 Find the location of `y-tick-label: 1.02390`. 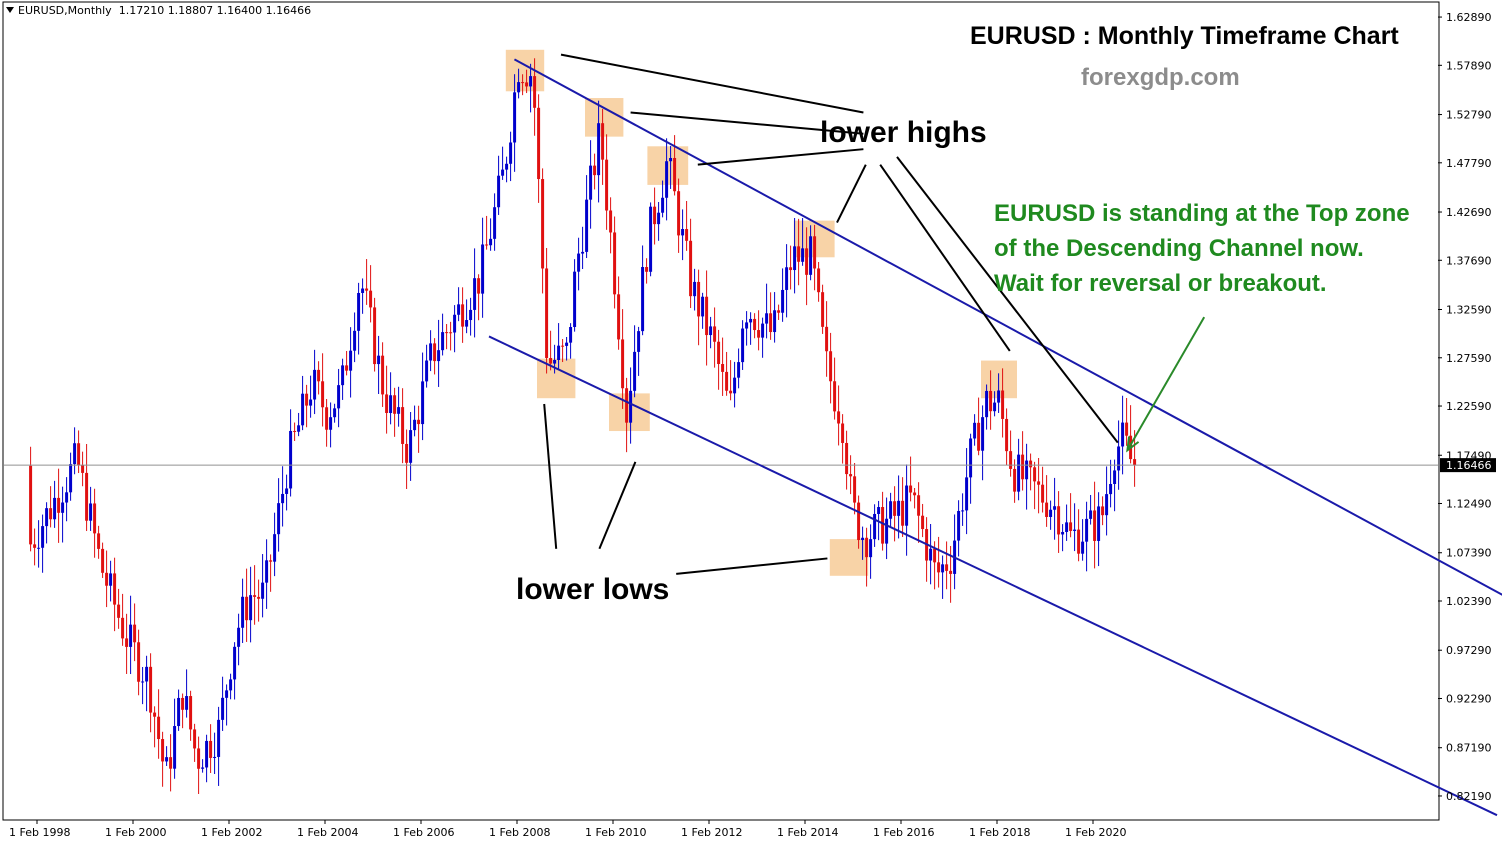

y-tick-label: 1.02390 is located at coordinates (1469, 601).